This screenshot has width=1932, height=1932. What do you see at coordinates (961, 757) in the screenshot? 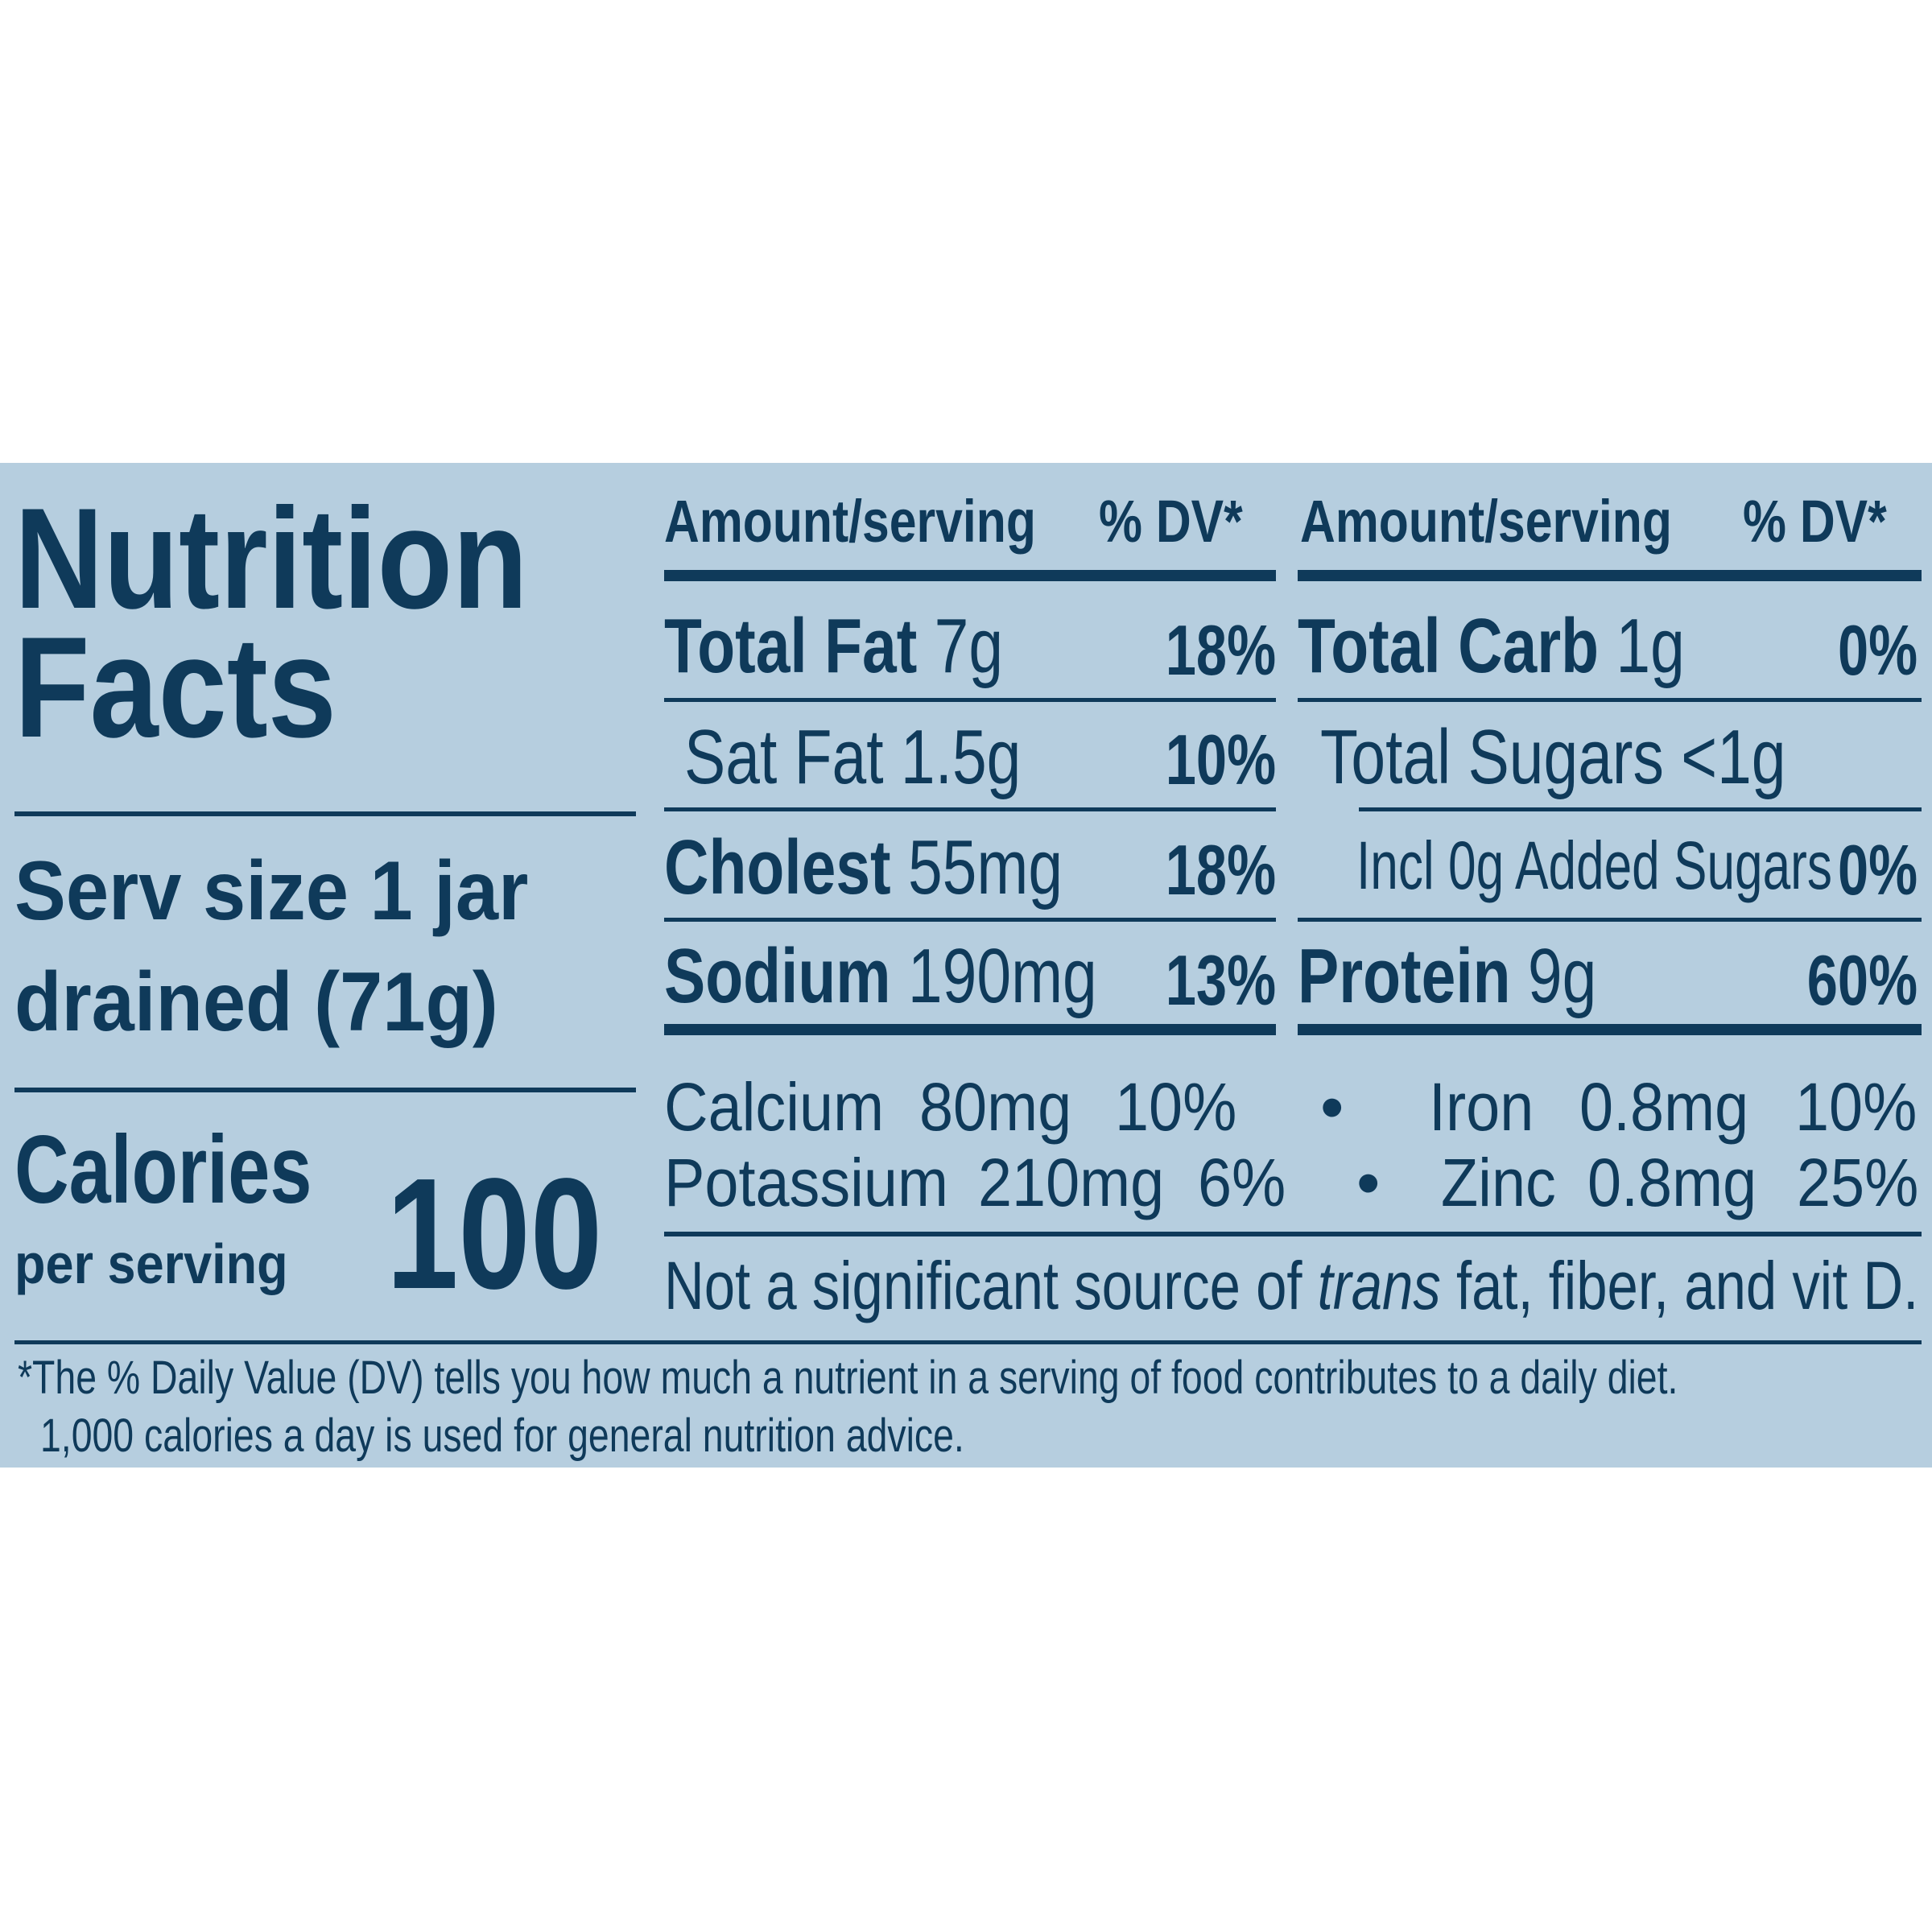
I see `sat-fat-amount: 1.5g` at bounding box center [961, 757].